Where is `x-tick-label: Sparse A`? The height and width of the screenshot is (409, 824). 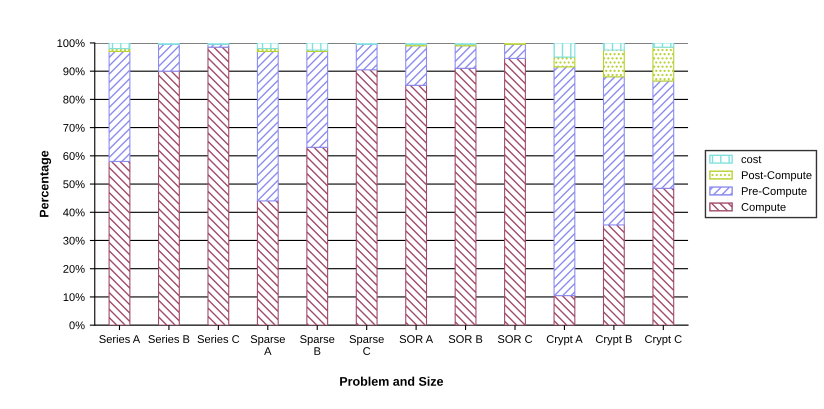
x-tick-label: Sparse A is located at coordinates (267, 345).